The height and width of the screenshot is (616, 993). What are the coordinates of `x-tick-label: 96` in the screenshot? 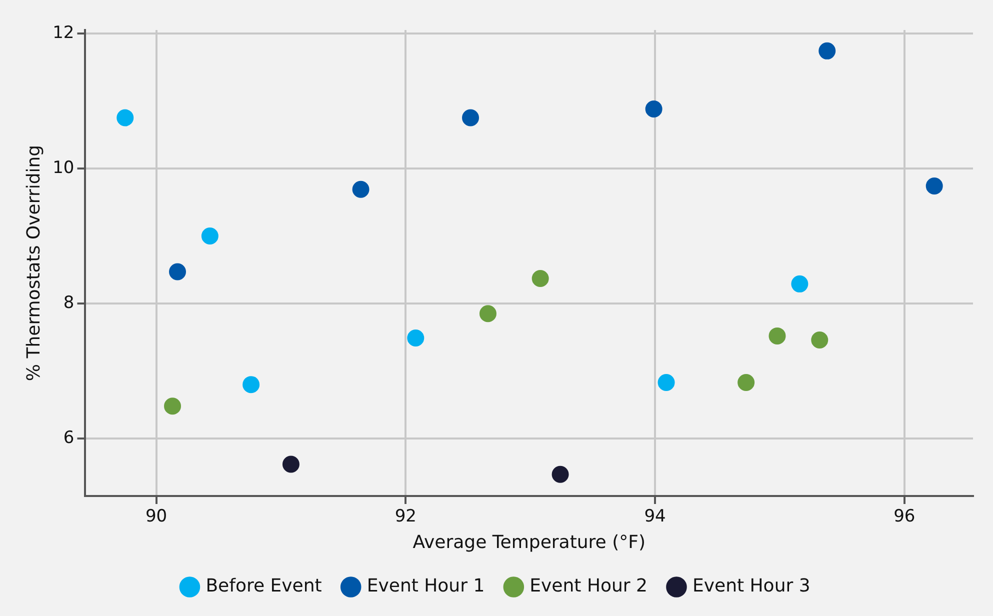 It's located at (905, 516).